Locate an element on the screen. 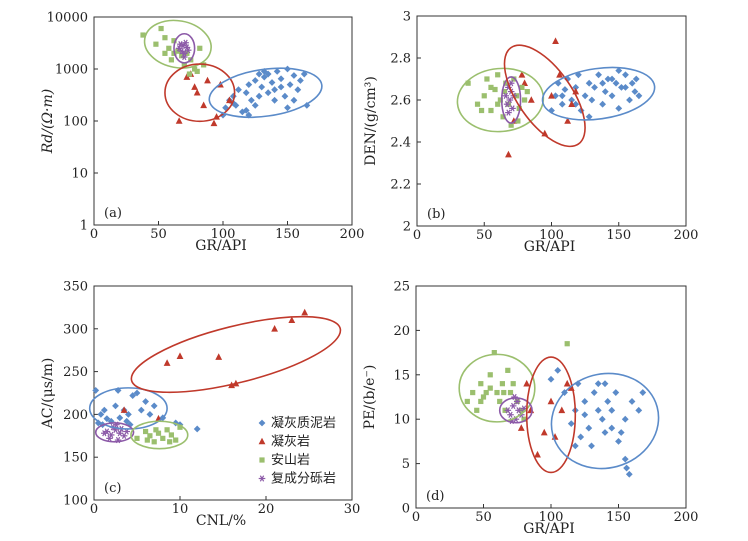  y-axis-label: PE/(b/e⁻) is located at coordinates (370, 397).